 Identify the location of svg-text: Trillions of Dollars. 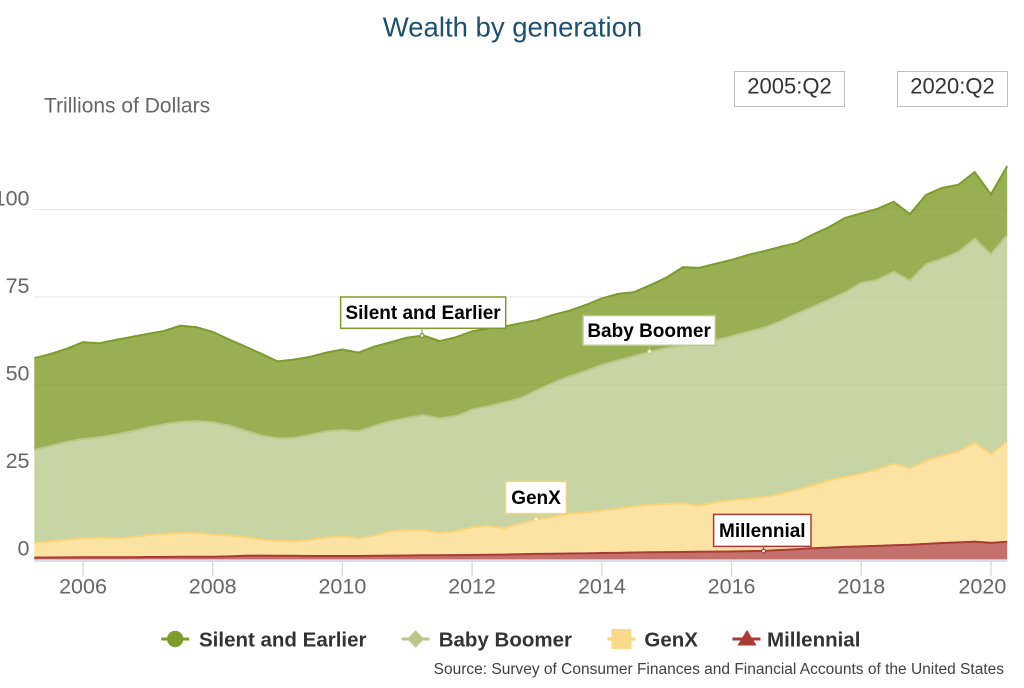
(127, 106).